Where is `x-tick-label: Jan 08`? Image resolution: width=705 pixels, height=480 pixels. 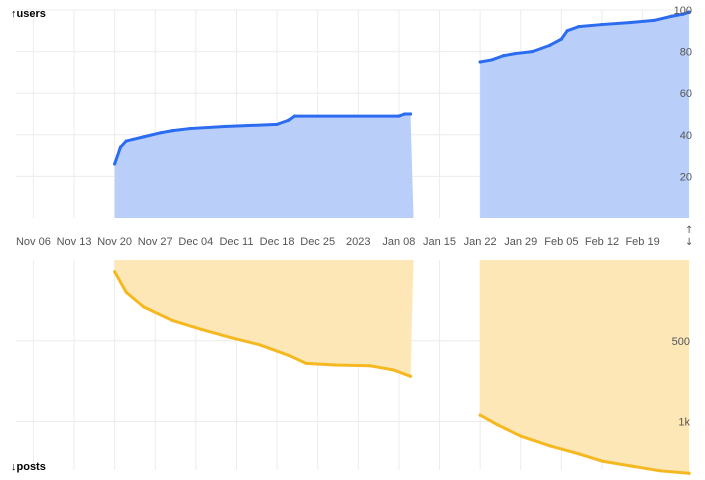 x-tick-label: Jan 08 is located at coordinates (398, 242).